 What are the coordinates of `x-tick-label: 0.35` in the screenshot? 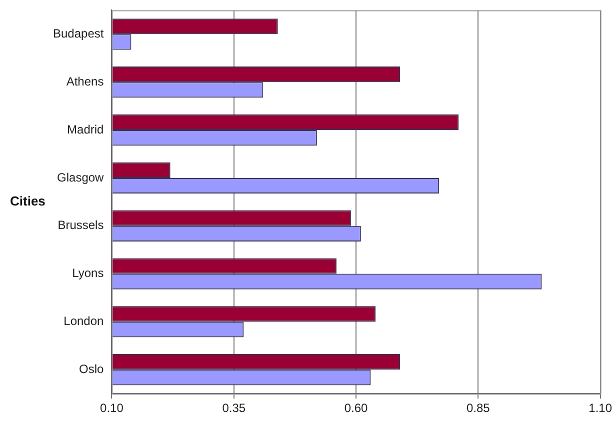 It's located at (234, 408).